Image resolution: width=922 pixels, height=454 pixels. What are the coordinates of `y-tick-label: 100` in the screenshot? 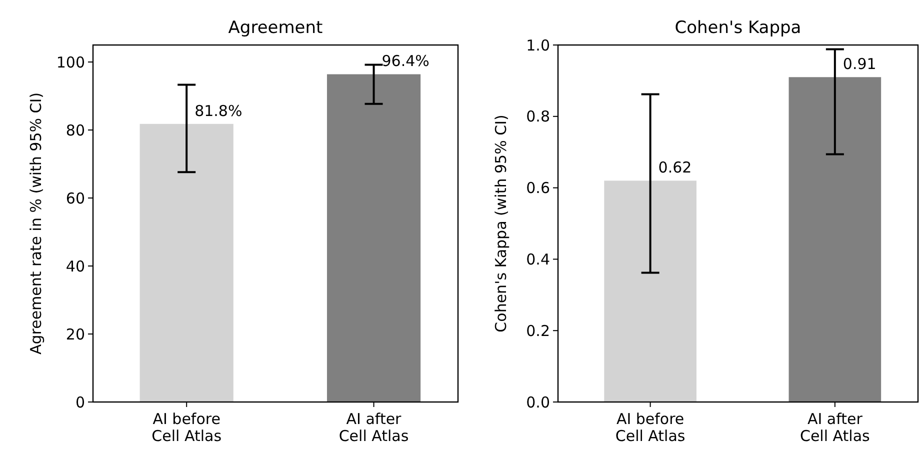 It's located at (70, 62).